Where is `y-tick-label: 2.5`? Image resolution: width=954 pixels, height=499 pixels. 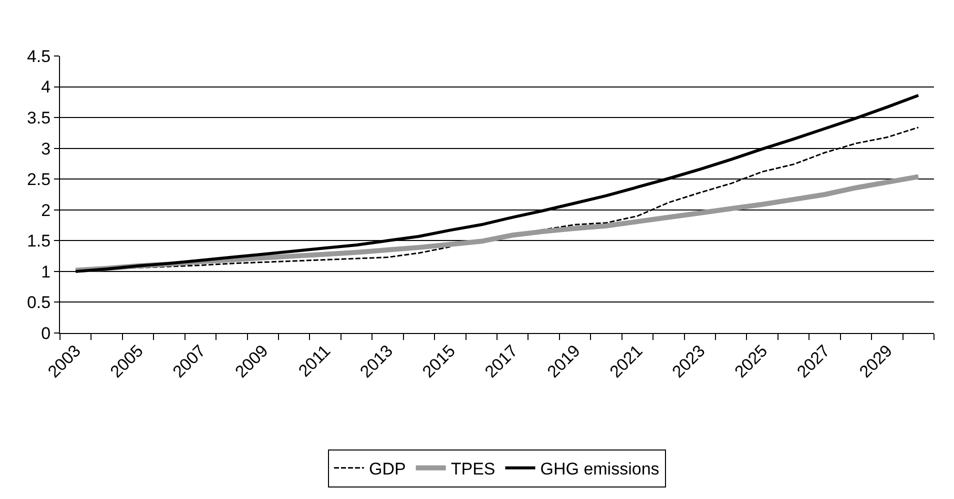
y-tick-label: 2.5 is located at coordinates (38, 180).